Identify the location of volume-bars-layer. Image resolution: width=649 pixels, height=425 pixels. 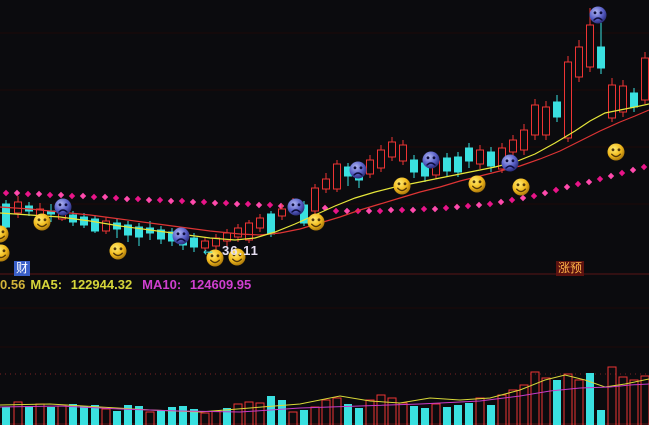
(325, 395).